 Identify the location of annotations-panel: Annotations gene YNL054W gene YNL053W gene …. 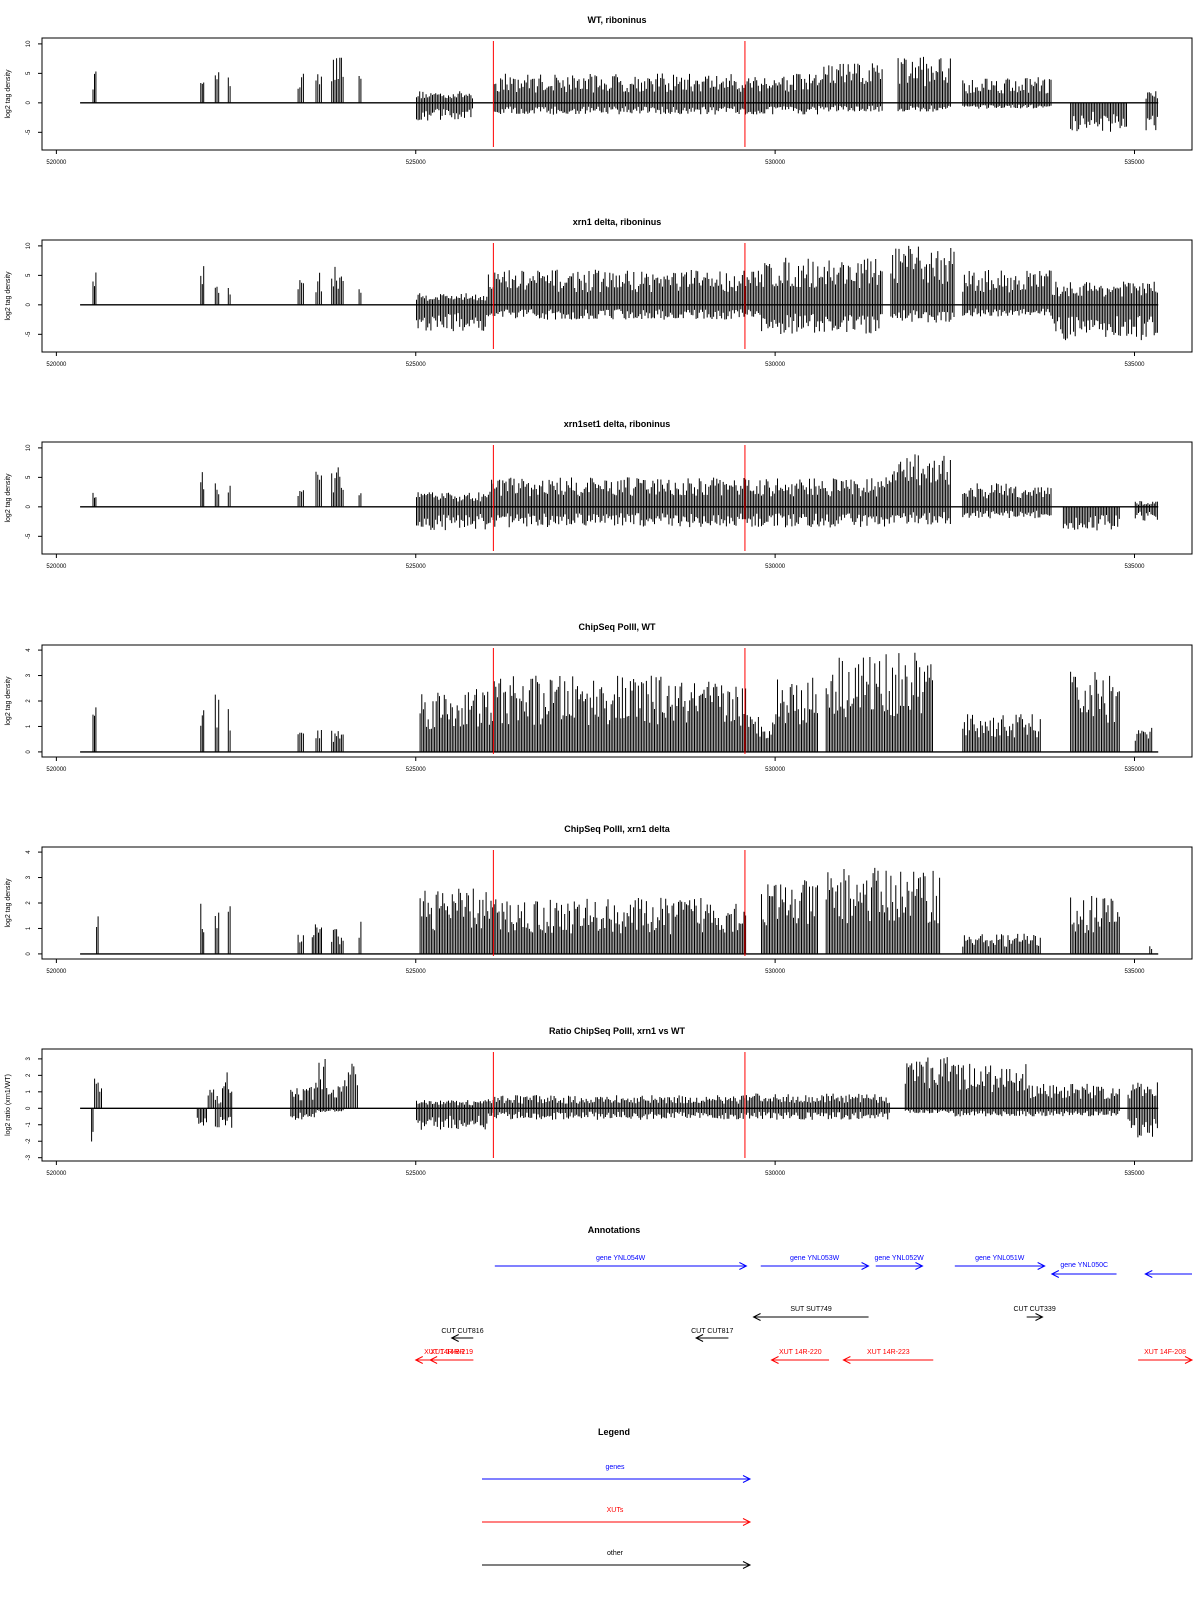
(804, 1294).